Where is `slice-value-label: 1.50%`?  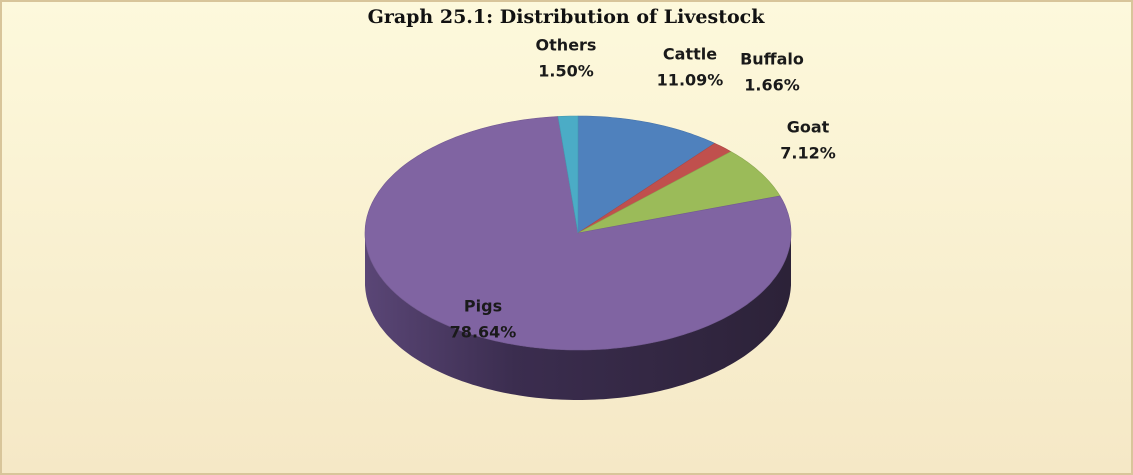
slice-value-label: 1.50% is located at coordinates (566, 71).